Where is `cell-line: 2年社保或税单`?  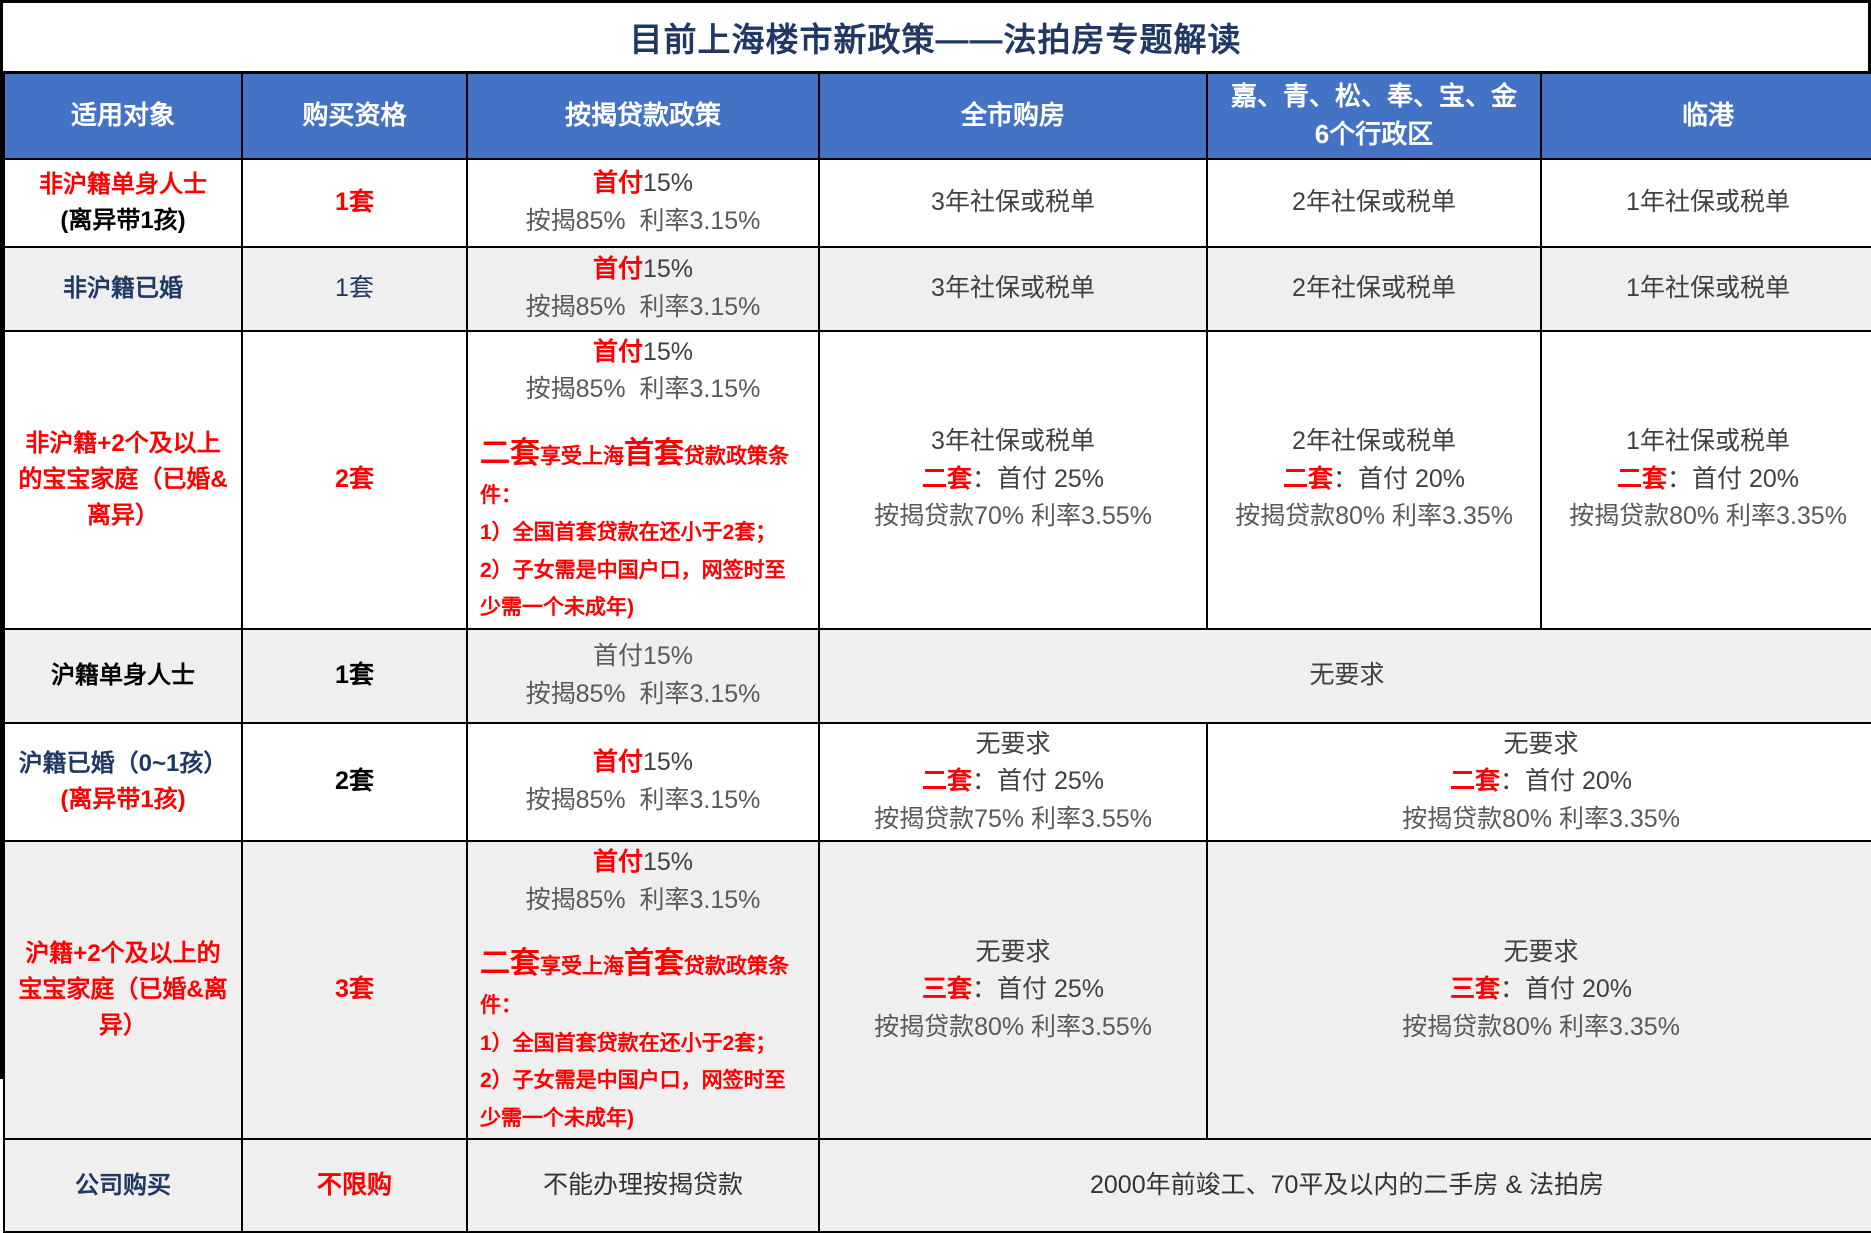
cell-line: 2年社保或税单 is located at coordinates (1374, 289).